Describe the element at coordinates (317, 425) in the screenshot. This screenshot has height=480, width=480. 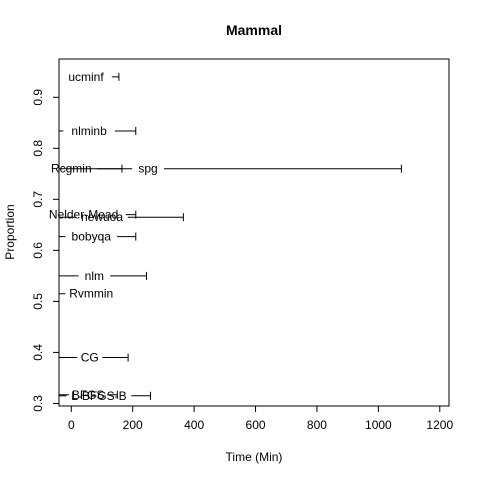
I see `x-tick-label: 800` at that location.